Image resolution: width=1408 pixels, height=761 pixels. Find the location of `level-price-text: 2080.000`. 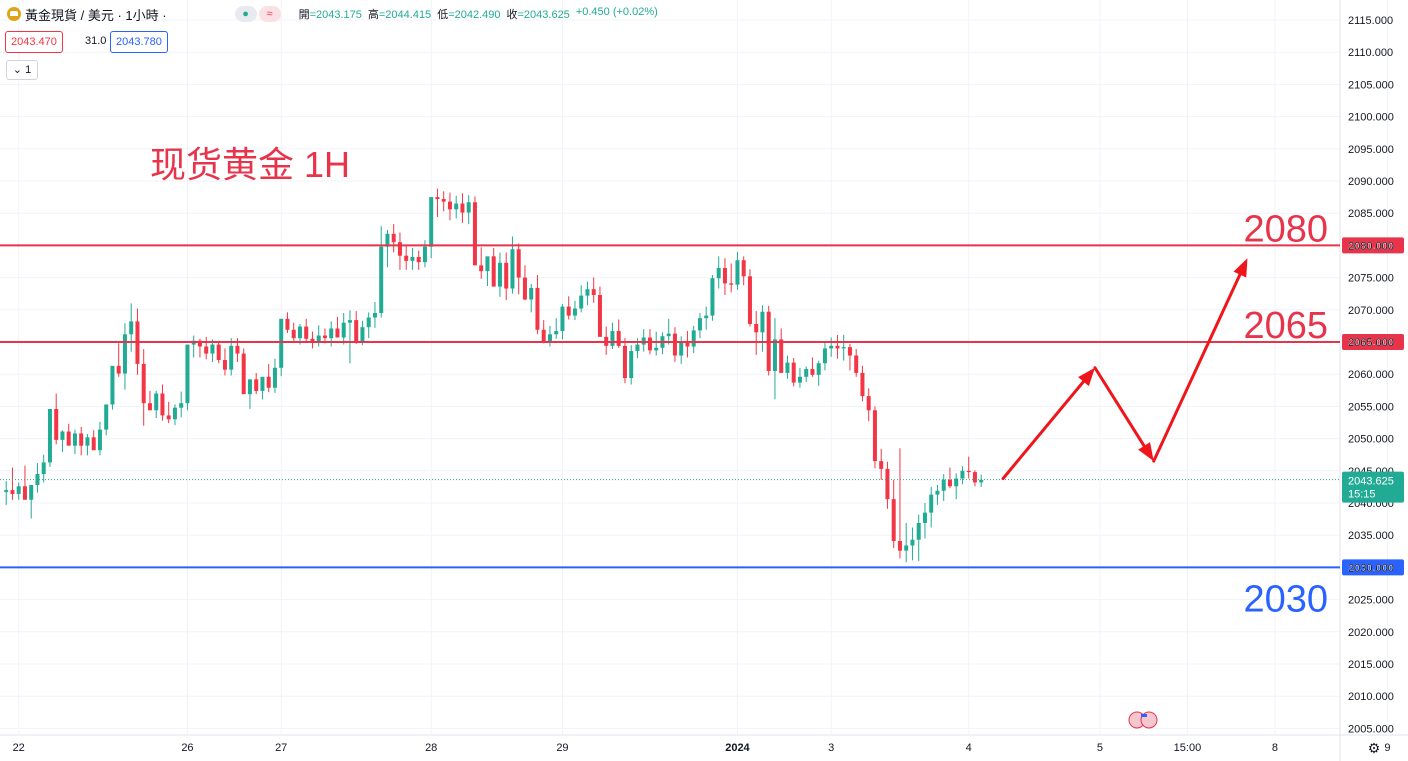

level-price-text: 2080.000 is located at coordinates (1371, 246).